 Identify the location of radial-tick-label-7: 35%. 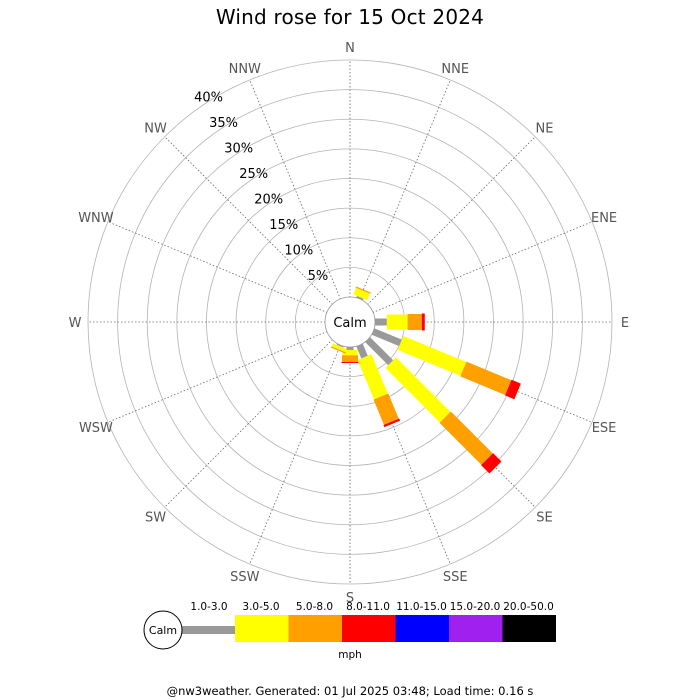
(223, 123).